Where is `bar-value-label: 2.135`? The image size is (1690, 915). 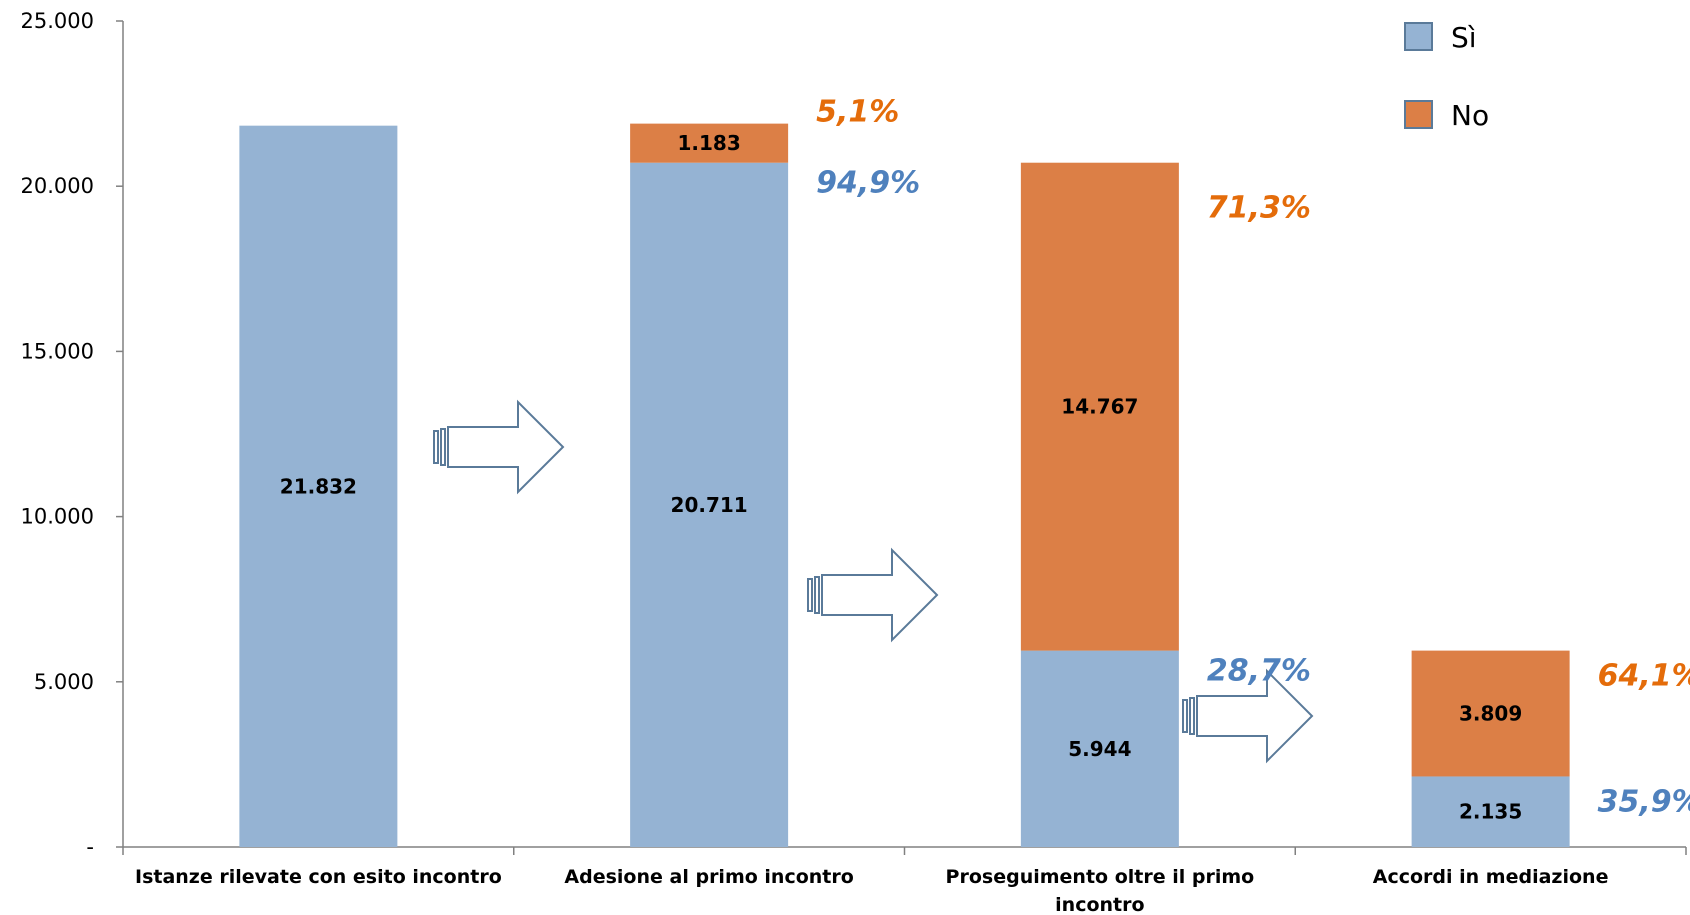
bar-value-label: 2.135 is located at coordinates (1490, 812).